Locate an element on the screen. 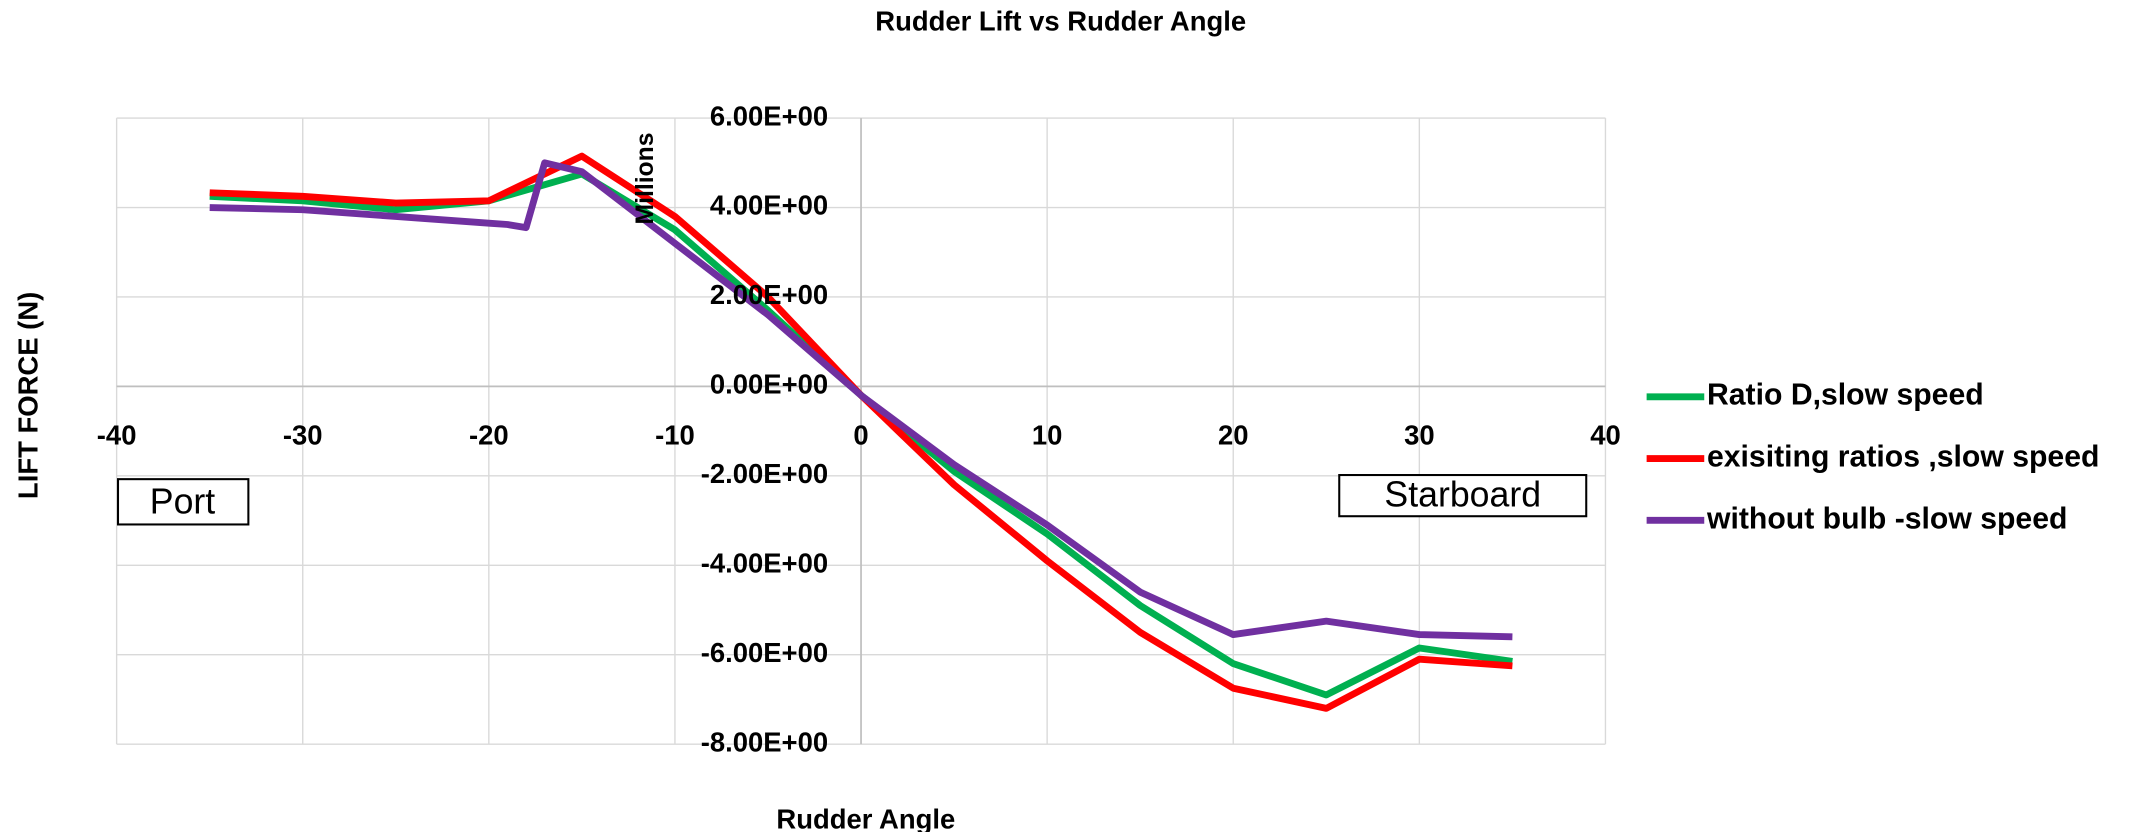 The image size is (2131, 832). x-tick-label: 30 is located at coordinates (1419, 434).